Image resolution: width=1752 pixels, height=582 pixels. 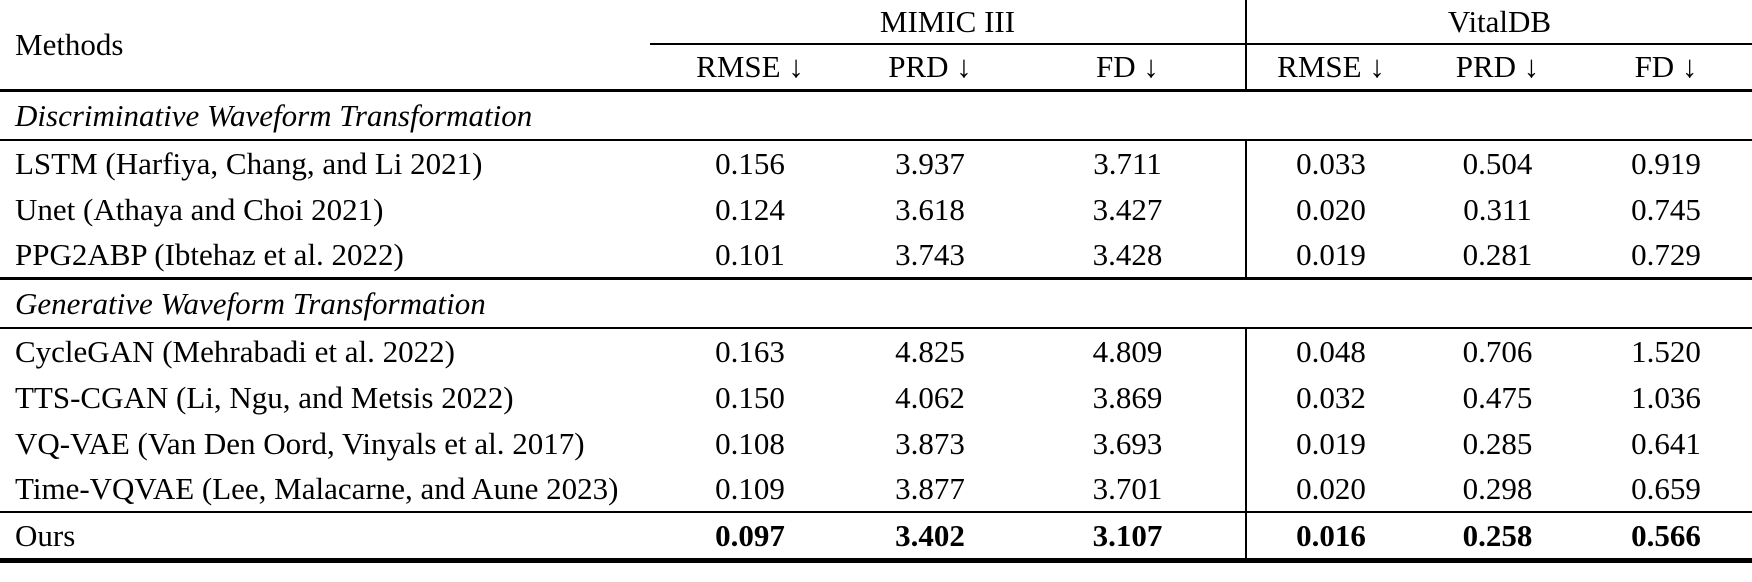 I want to click on value-cell: 0.281, so click(x=1497, y=254).